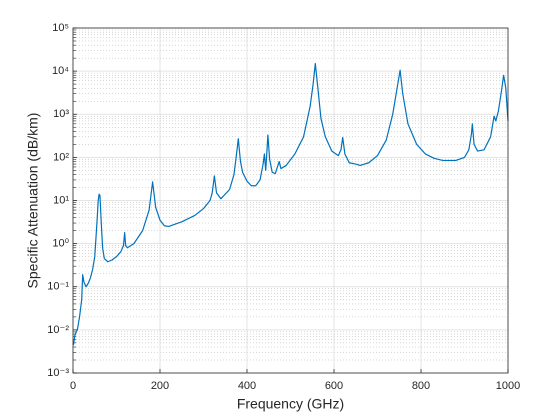  What do you see at coordinates (60, 28) in the screenshot?
I see `y-tick-label: 10⁵` at bounding box center [60, 28].